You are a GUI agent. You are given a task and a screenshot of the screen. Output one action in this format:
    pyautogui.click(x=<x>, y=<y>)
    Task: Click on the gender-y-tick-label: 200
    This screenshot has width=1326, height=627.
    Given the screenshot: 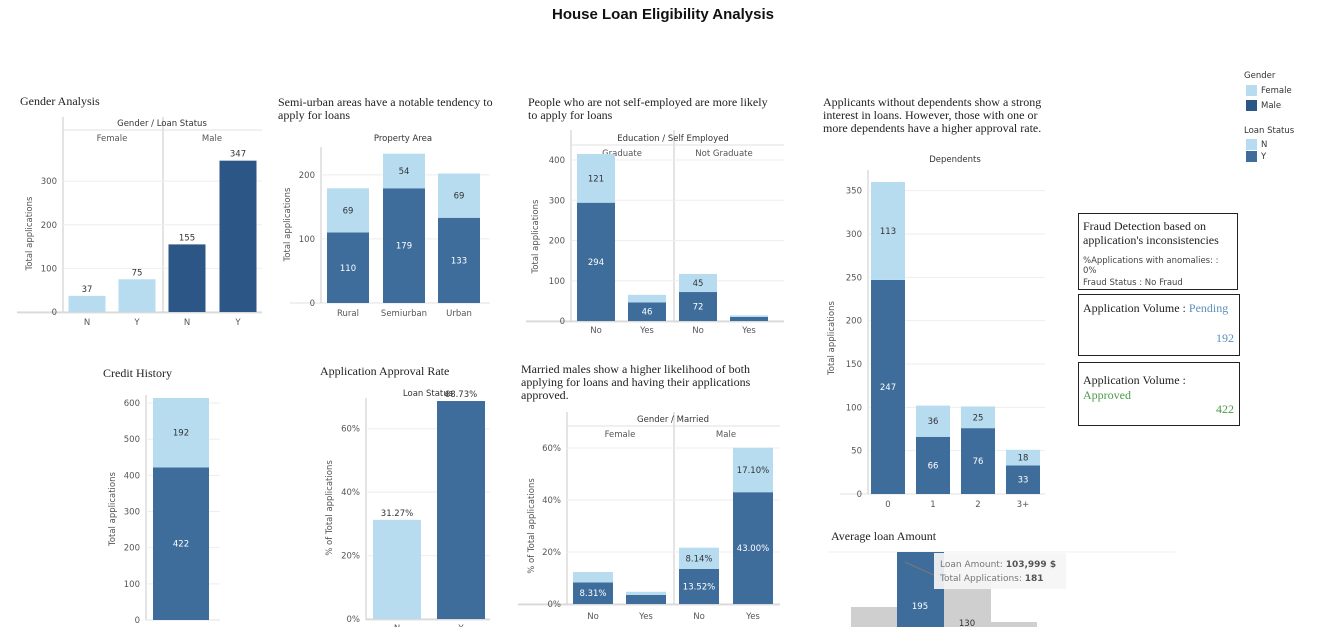 What is the action you would take?
    pyautogui.click(x=49, y=226)
    